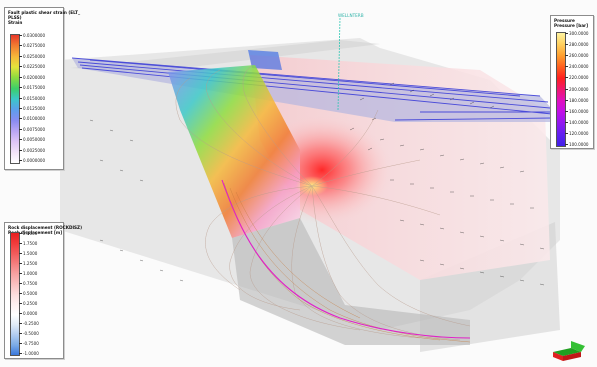  Describe the element at coordinates (34, 150) in the screenshot. I see `strain-legend-tick-label: 0.0025000` at that location.